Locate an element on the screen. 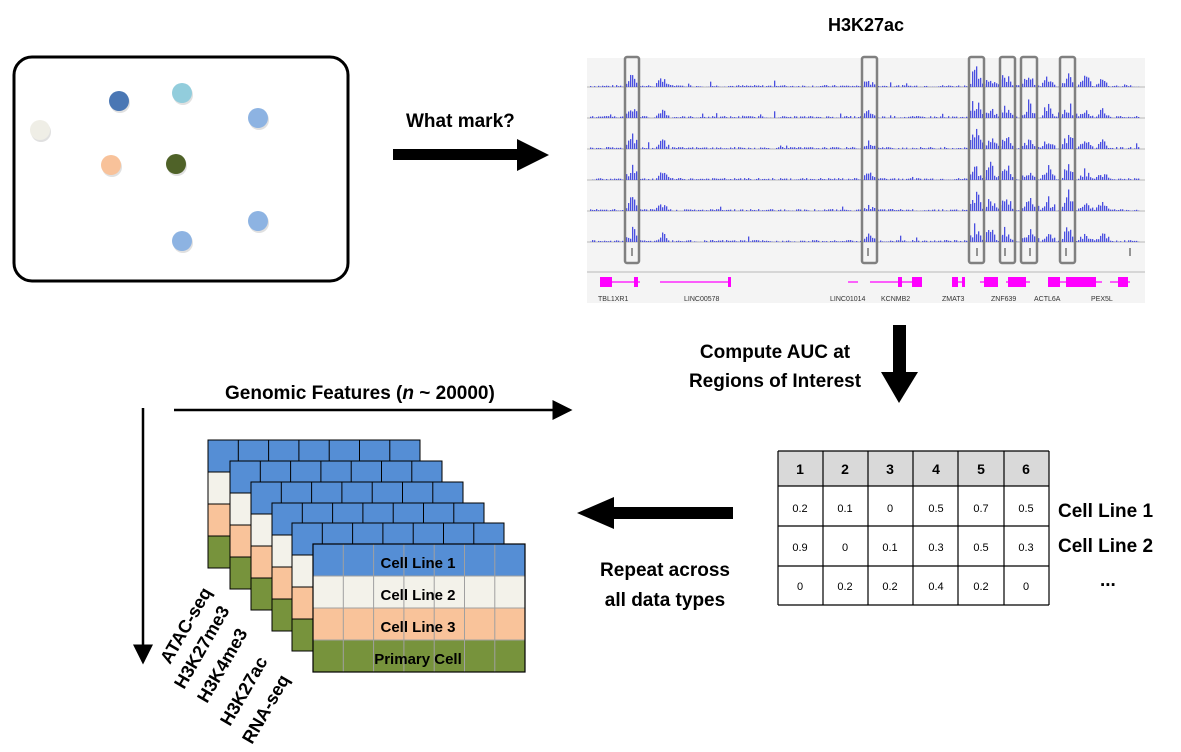 The image size is (1181, 752). cell-scatter-panel is located at coordinates (181, 169).